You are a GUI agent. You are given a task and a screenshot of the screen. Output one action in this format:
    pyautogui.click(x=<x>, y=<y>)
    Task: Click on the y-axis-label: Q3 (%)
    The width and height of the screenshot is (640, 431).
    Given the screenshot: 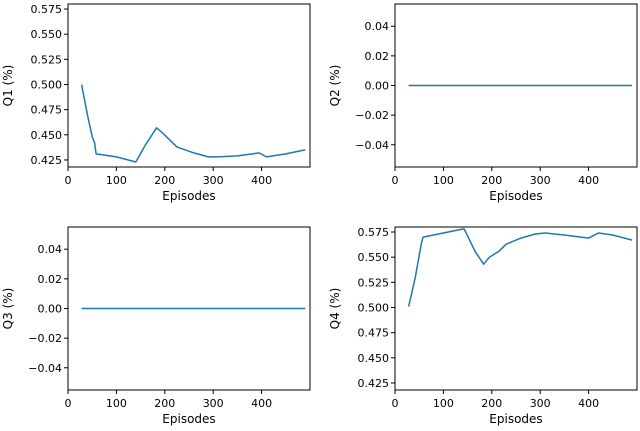 What is the action you would take?
    pyautogui.click(x=8, y=309)
    